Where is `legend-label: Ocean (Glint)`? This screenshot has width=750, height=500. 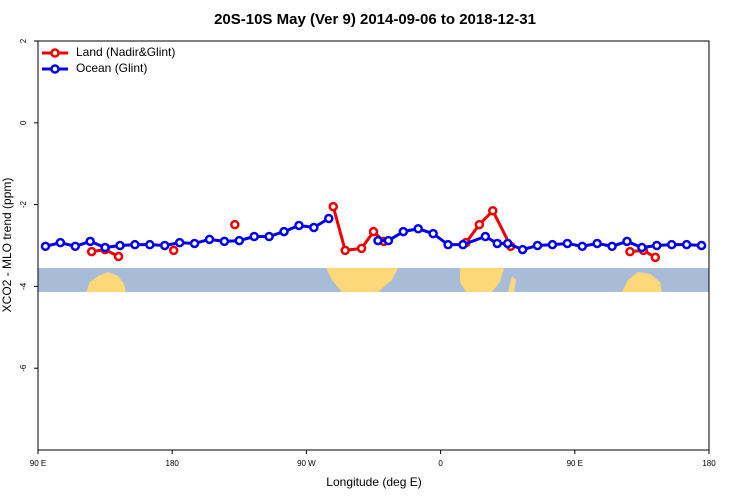 legend-label: Ocean (Glint) is located at coordinates (111, 68).